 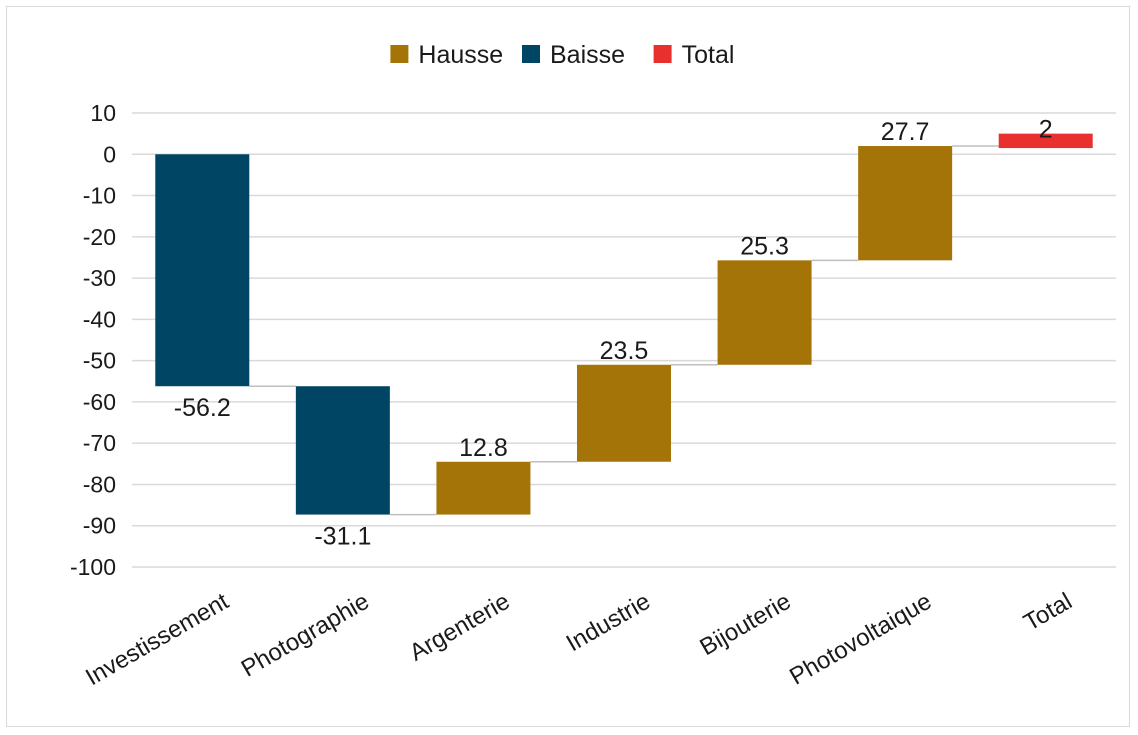 What do you see at coordinates (99, 237) in the screenshot?
I see `y-tick-label: -20` at bounding box center [99, 237].